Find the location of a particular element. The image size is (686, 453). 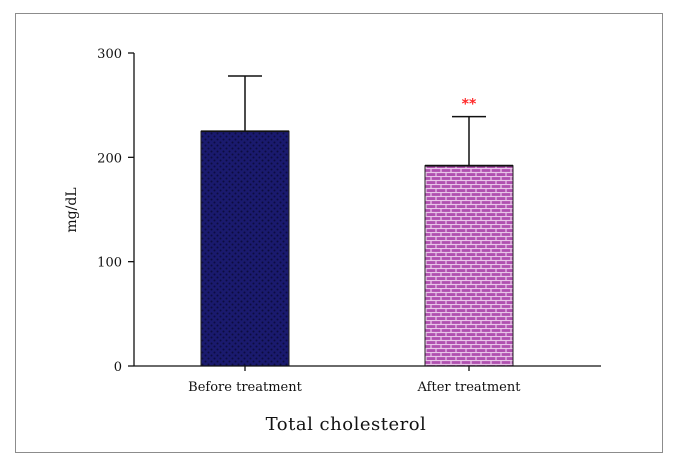

y-tick-label: 0 is located at coordinates (118, 367).